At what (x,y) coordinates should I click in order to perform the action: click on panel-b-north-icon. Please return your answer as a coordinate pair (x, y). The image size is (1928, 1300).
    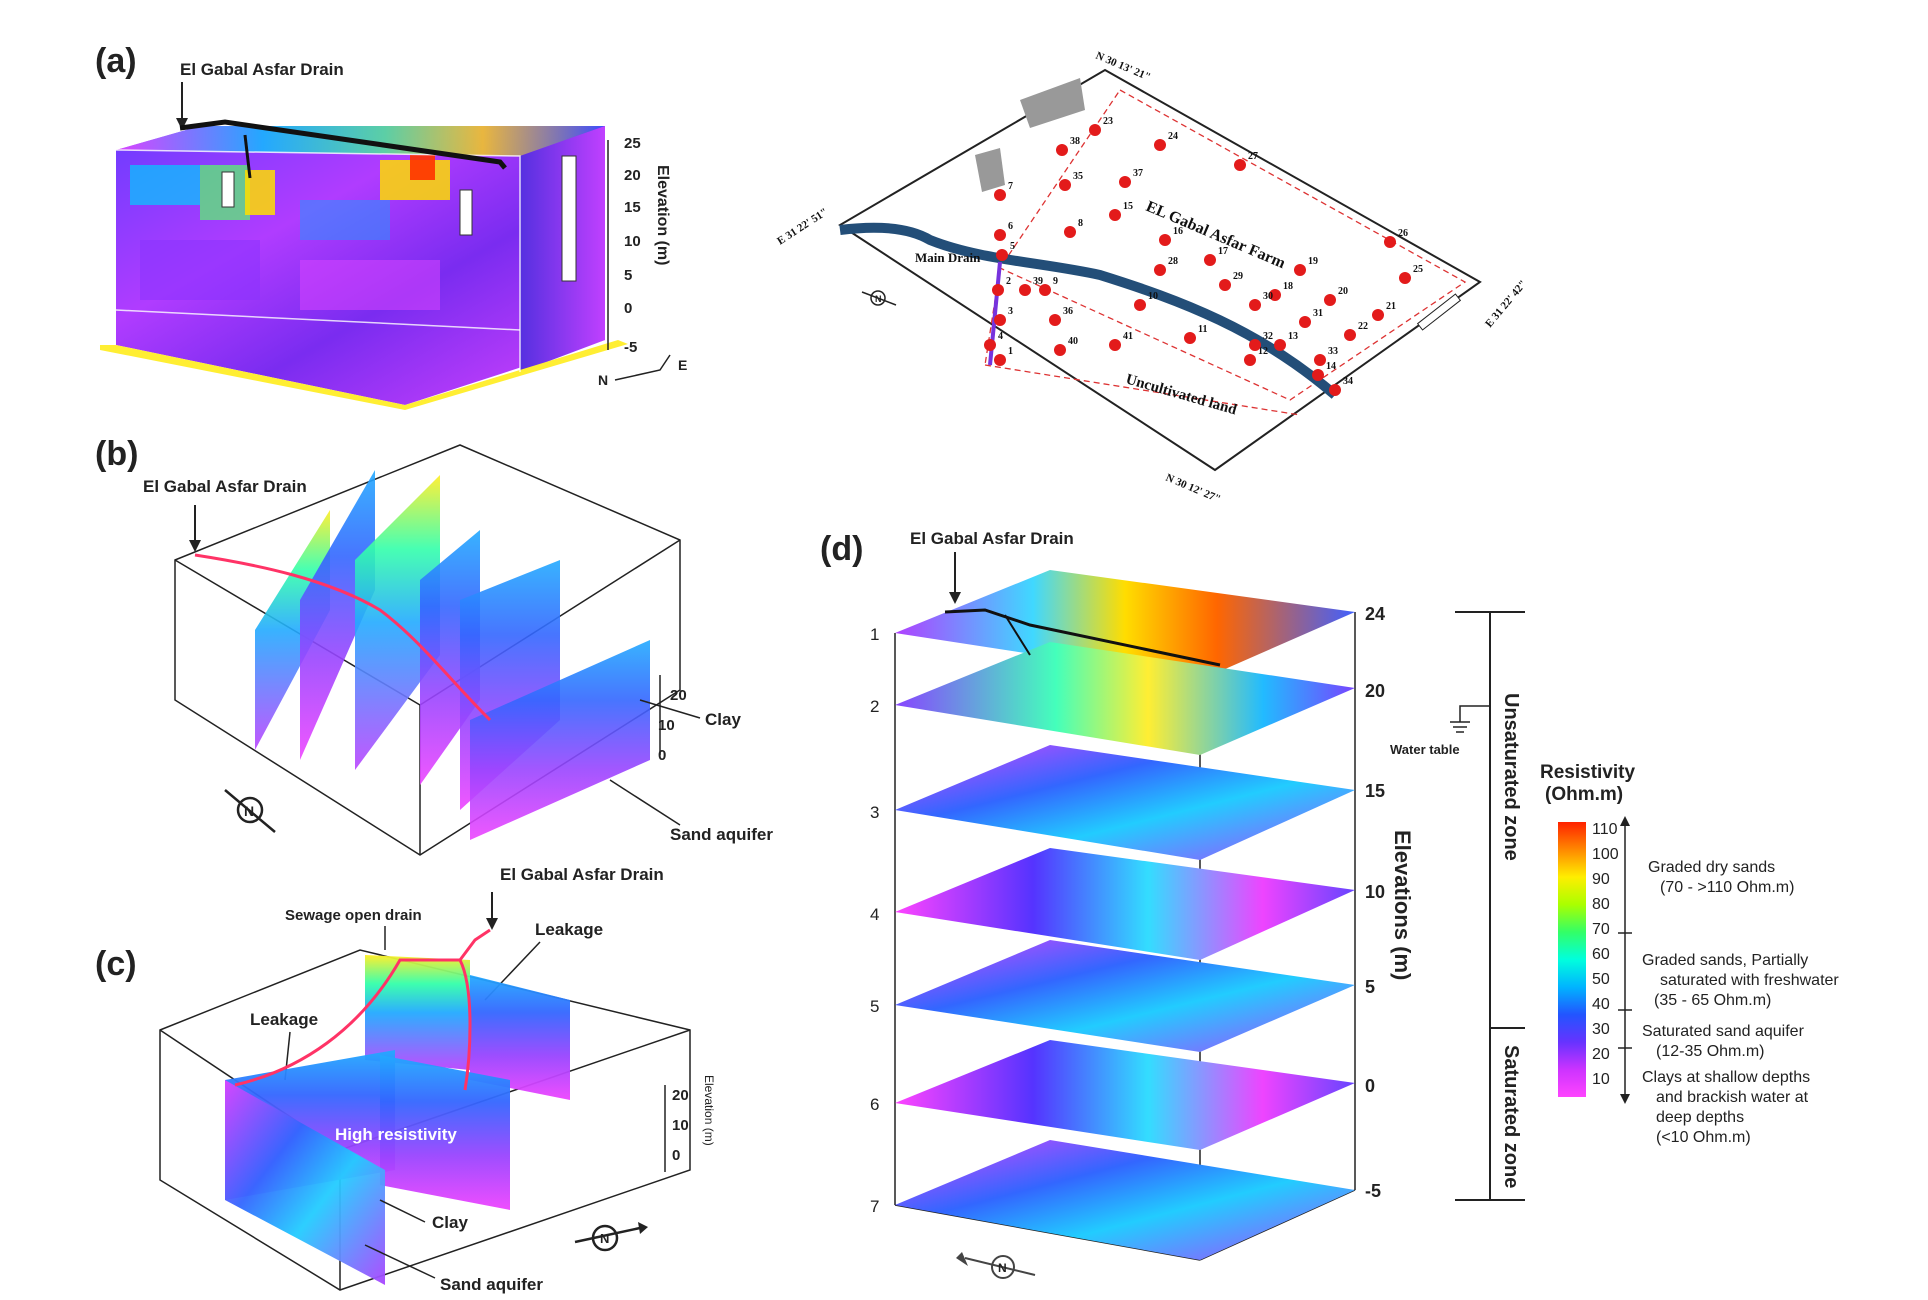
    Looking at the image, I should click on (250, 810).